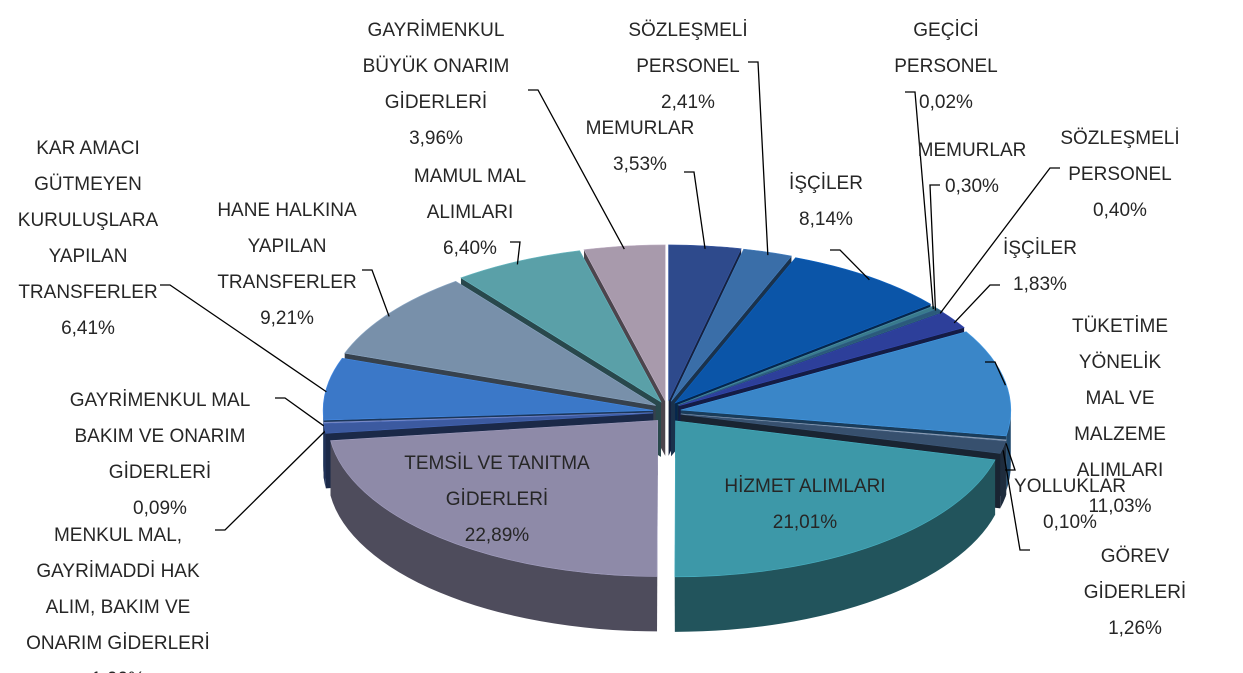 The height and width of the screenshot is (673, 1243). Describe the element at coordinates (640, 147) in the screenshot. I see `data-label: MEMURLAR 3,53%` at that location.